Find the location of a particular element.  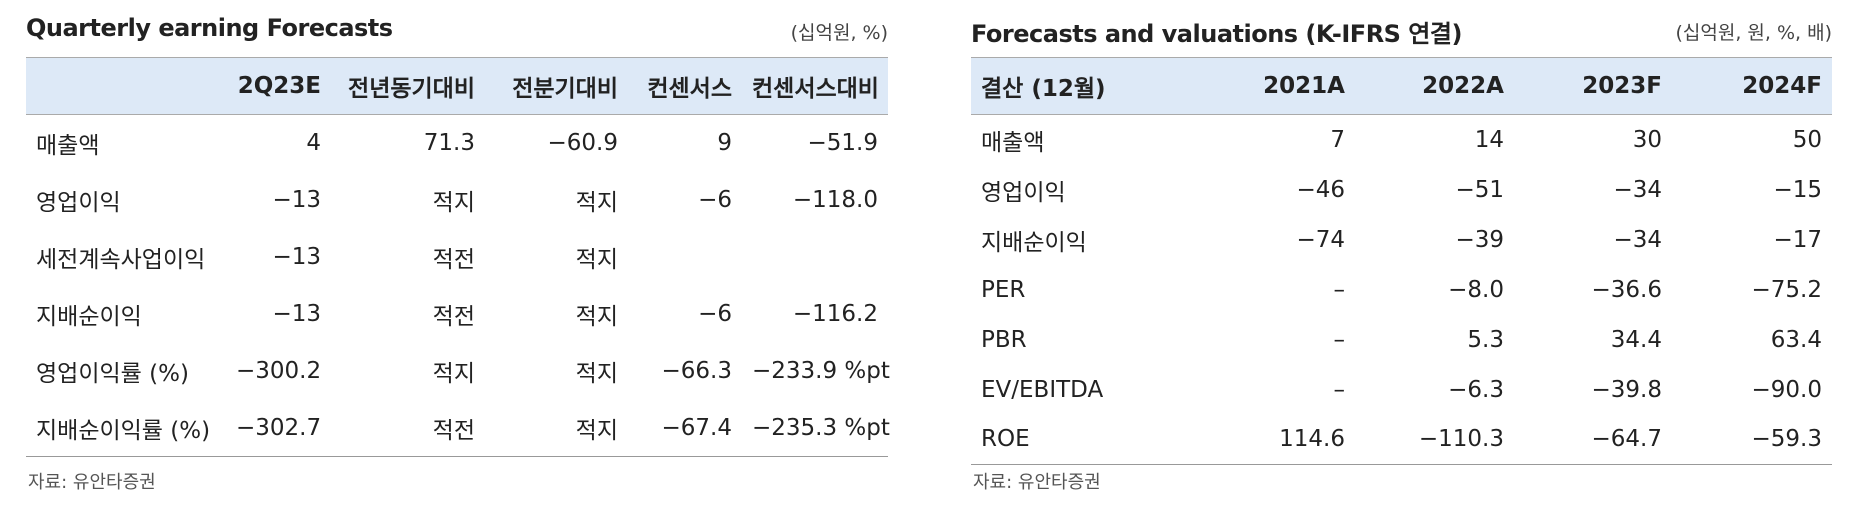

cell: −51.9 is located at coordinates (842, 143).